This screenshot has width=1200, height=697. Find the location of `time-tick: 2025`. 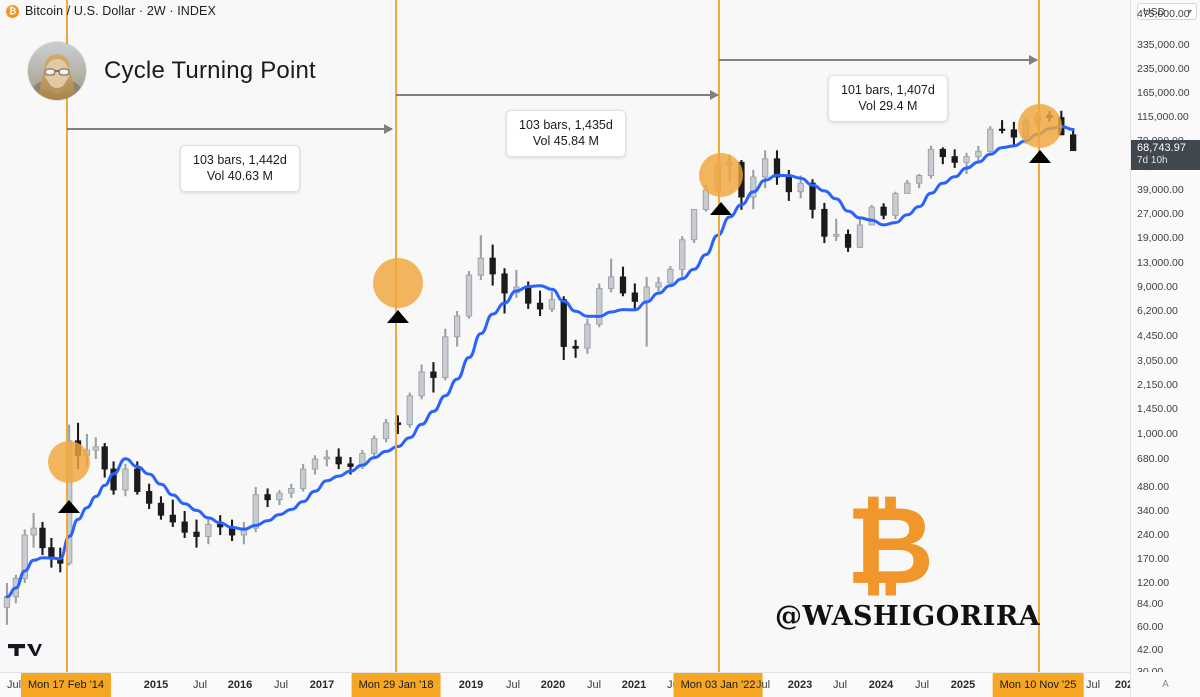

time-tick: 2025 is located at coordinates (963, 685).